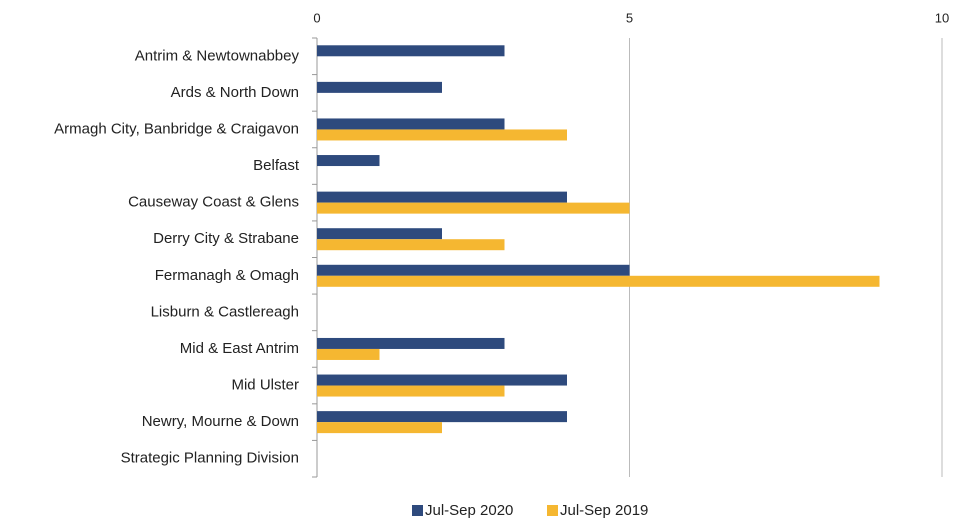 Image resolution: width=953 pixels, height=525 pixels. I want to click on x-tick-label: 5, so click(629, 17).